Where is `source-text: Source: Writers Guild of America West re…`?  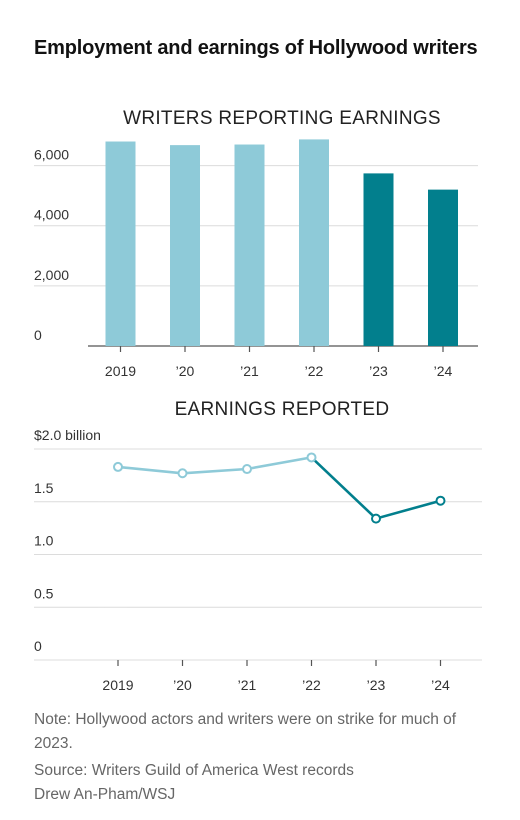
source-text: Source: Writers Guild of America West re… is located at coordinates (194, 770).